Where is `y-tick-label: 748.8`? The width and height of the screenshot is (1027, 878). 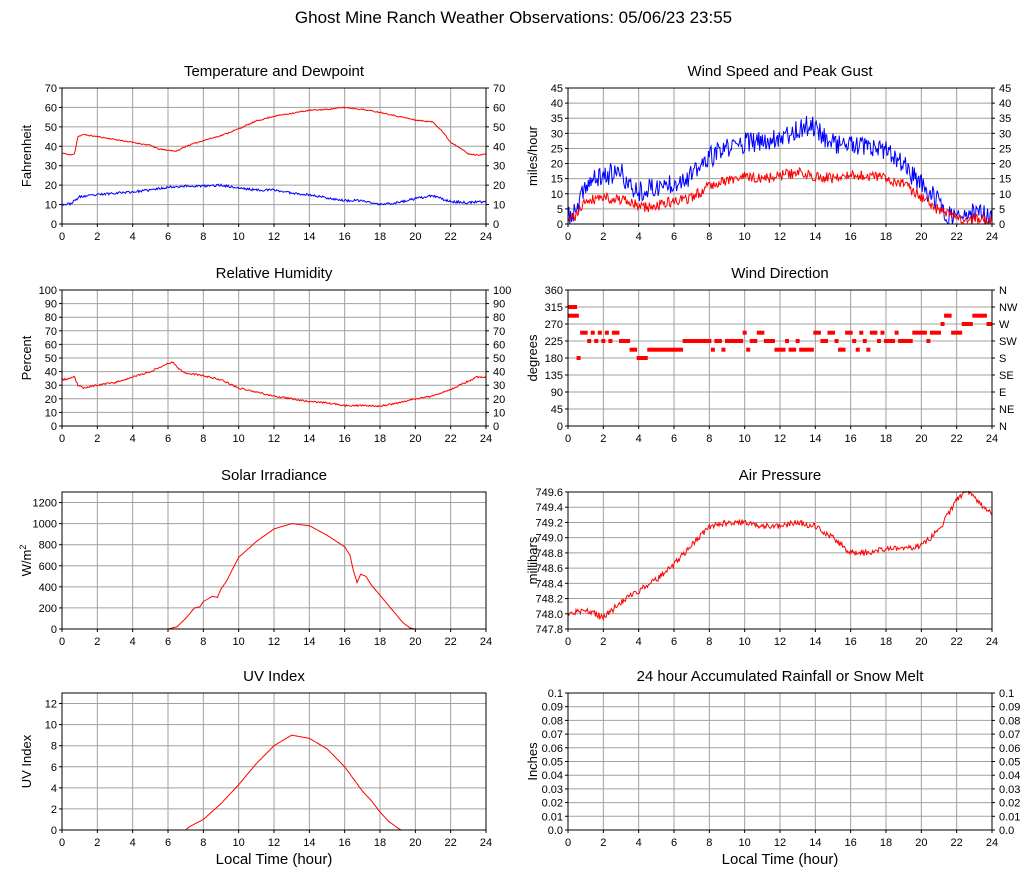 y-tick-label: 748.8 is located at coordinates (549, 554).